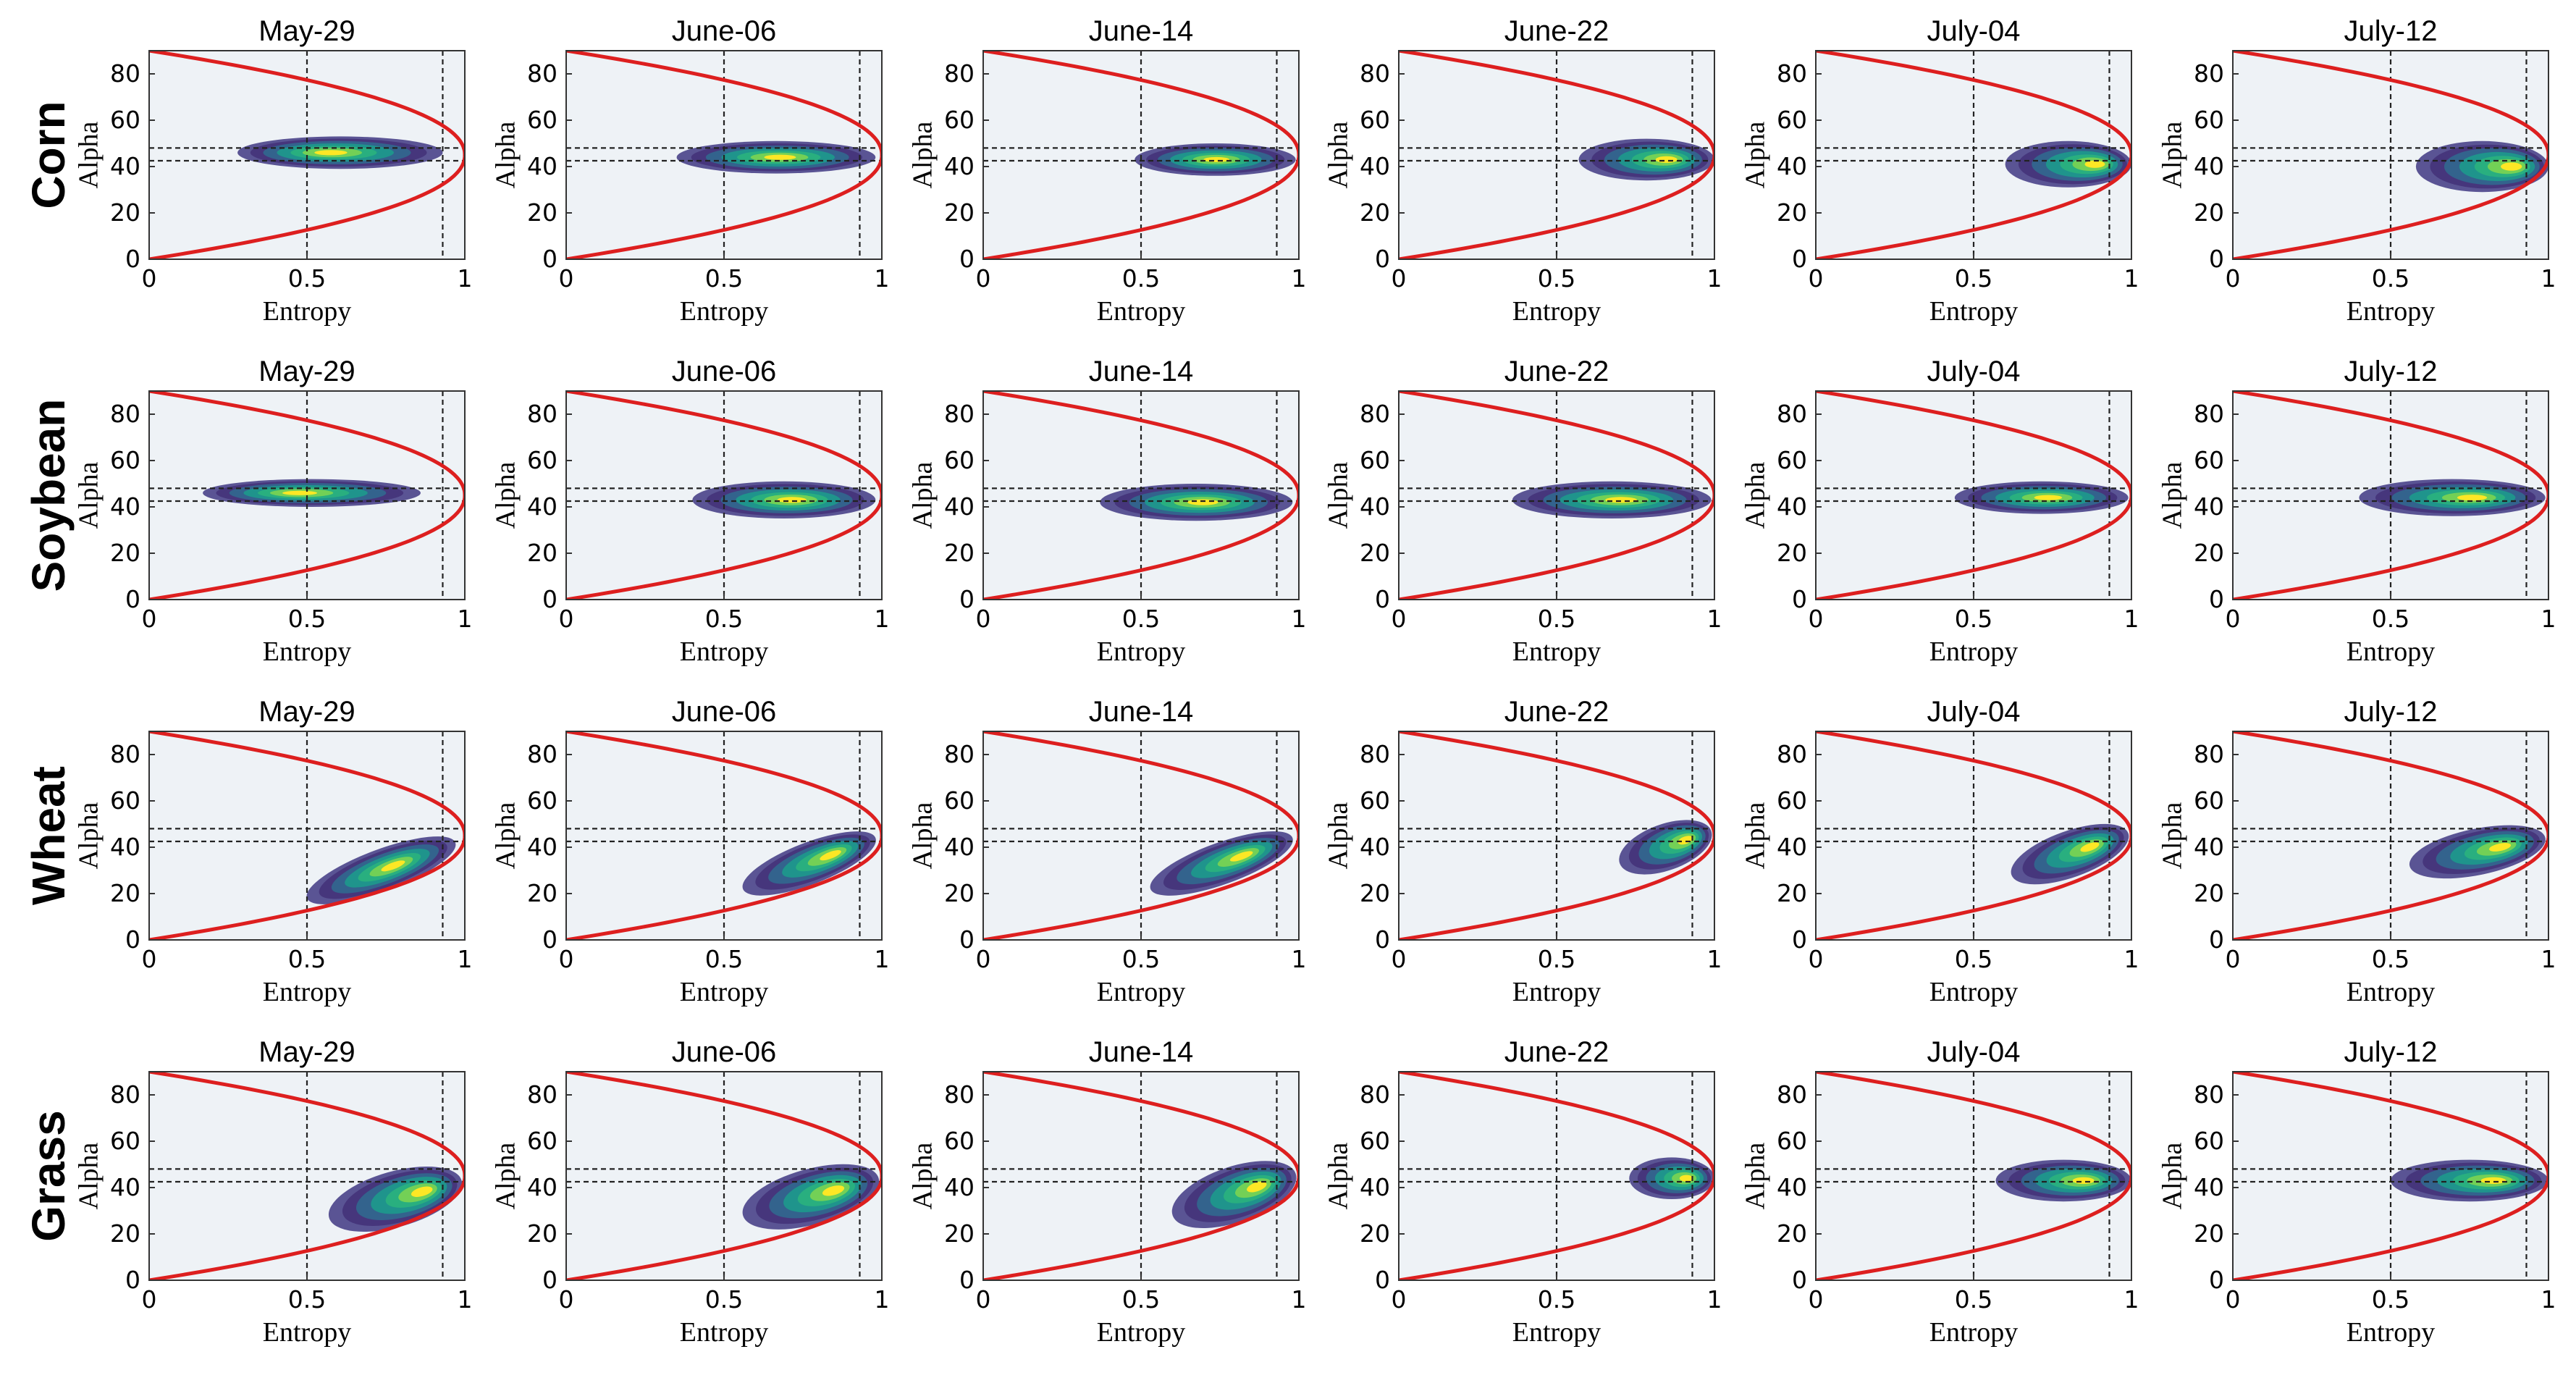 This screenshot has height=1378, width=2576. What do you see at coordinates (48, 835) in the screenshot?
I see `crop-label-wheat: Wheat` at bounding box center [48, 835].